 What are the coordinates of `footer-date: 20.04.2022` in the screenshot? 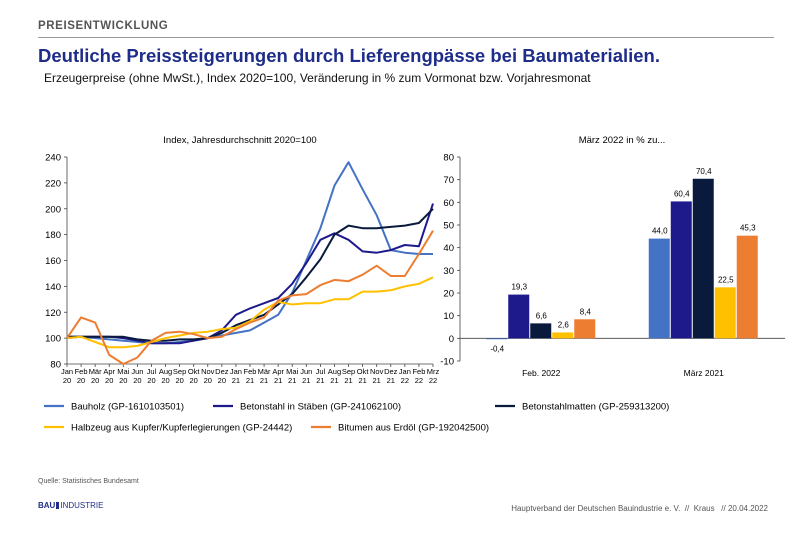 It's located at (747, 508).